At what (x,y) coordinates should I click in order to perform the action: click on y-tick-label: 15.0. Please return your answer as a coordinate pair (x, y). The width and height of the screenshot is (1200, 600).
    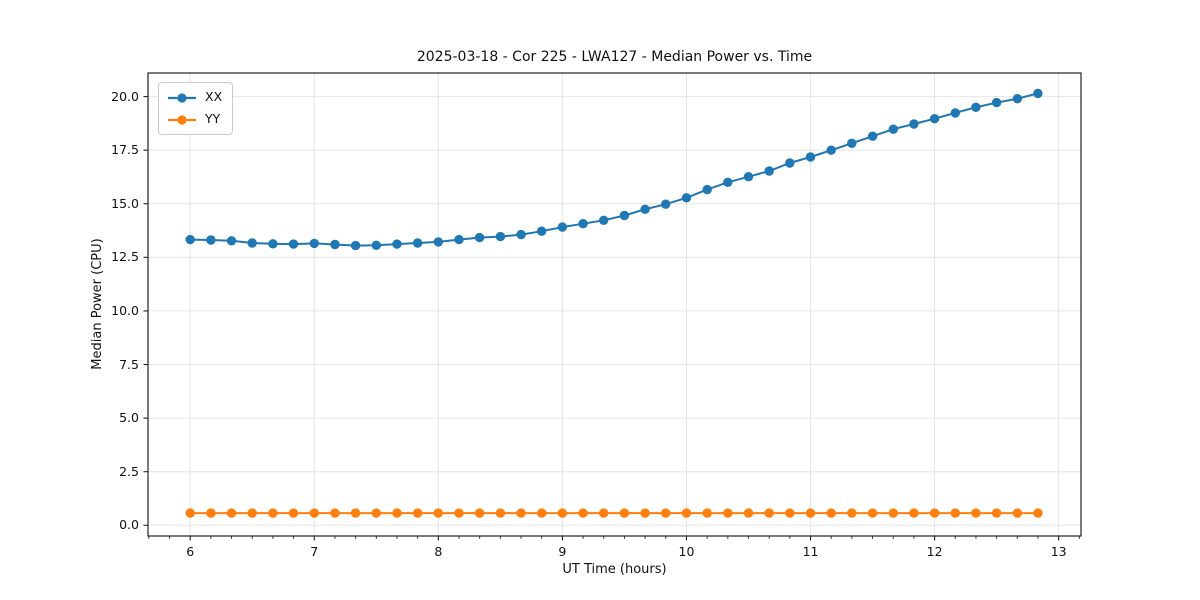
    Looking at the image, I should click on (125, 203).